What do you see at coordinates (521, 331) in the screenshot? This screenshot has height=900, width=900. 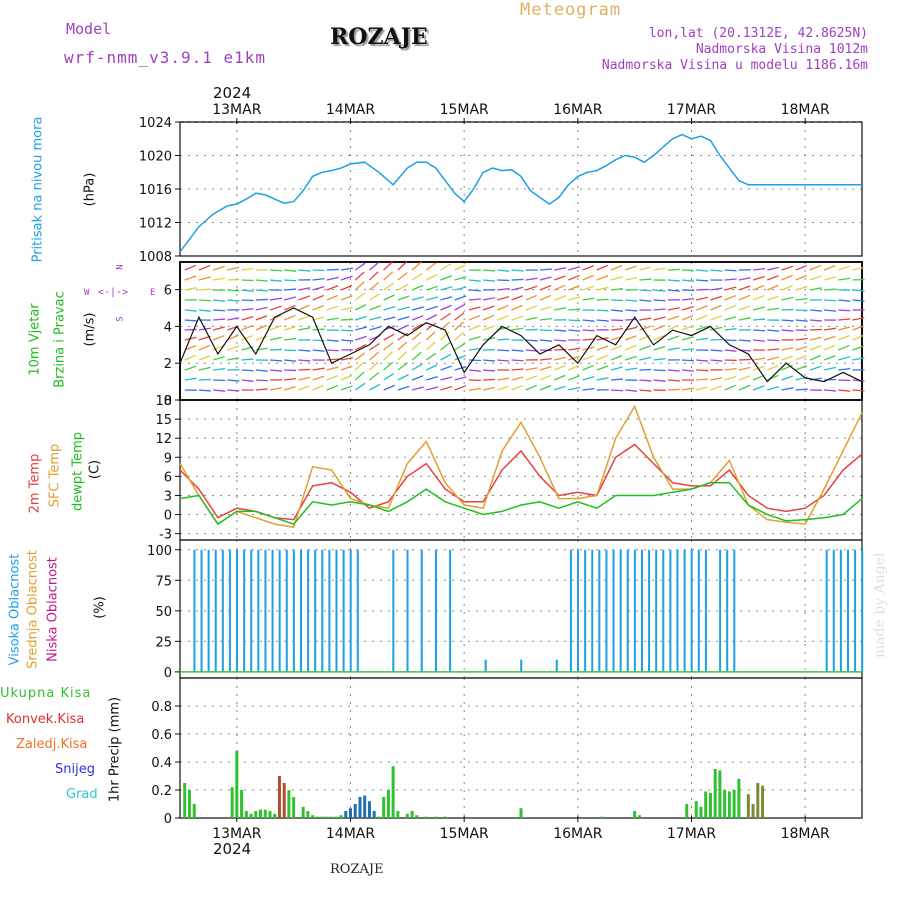 I see `wind-frame` at bounding box center [521, 331].